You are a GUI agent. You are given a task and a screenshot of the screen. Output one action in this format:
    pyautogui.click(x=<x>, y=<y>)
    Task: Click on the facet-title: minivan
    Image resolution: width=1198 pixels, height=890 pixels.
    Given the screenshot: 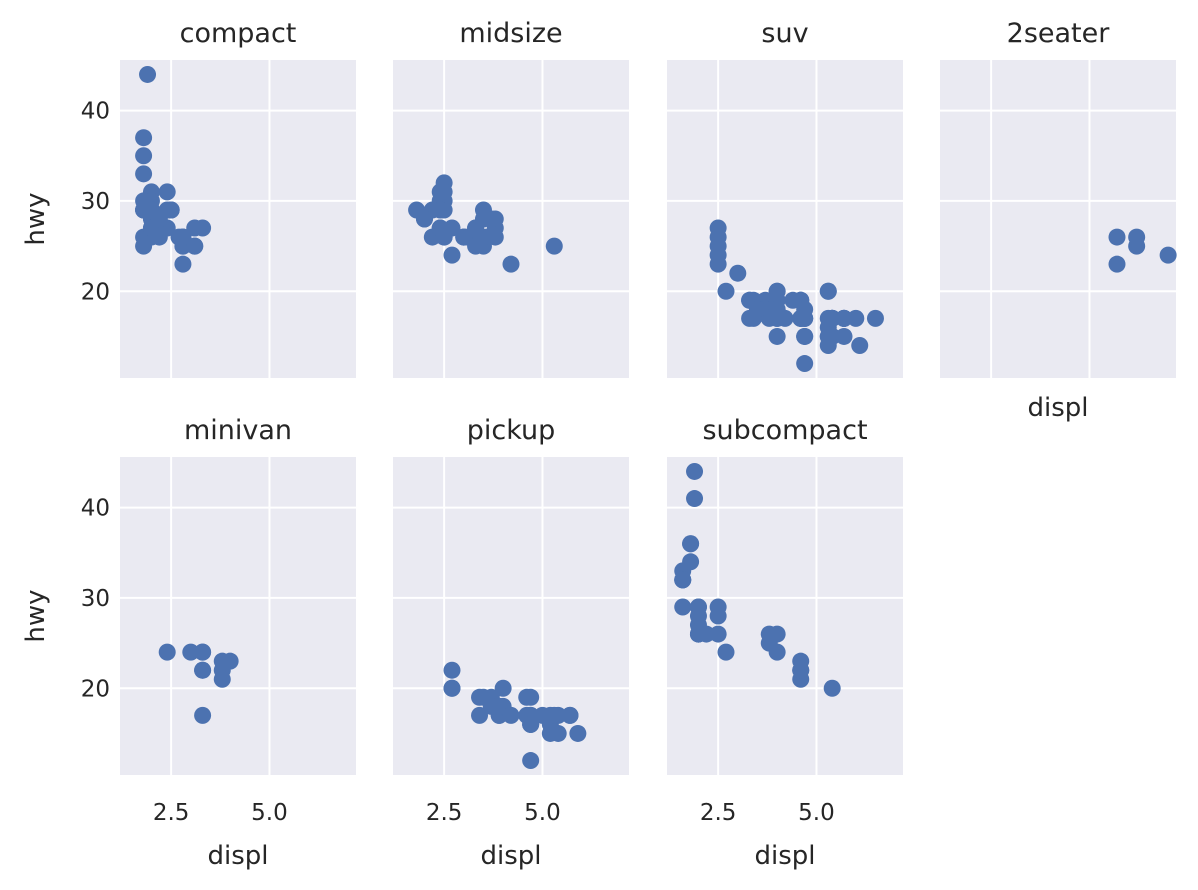 What is the action you would take?
    pyautogui.click(x=238, y=430)
    